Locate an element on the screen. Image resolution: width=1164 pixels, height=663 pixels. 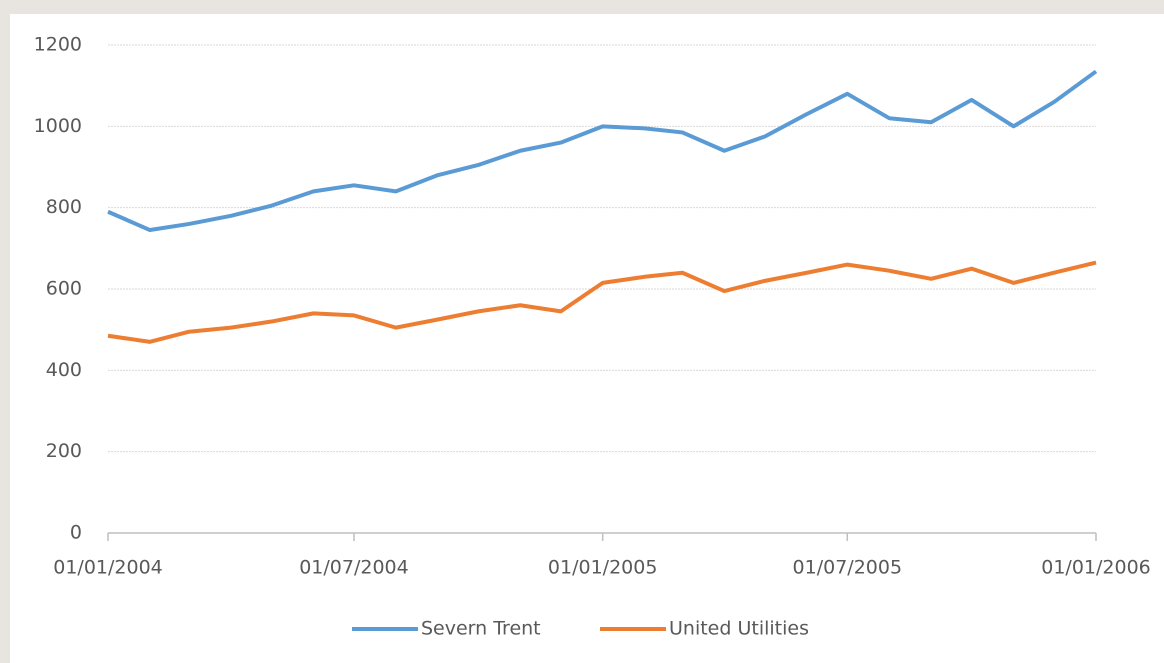
y-tick-label: 1200 is located at coordinates (58, 45).